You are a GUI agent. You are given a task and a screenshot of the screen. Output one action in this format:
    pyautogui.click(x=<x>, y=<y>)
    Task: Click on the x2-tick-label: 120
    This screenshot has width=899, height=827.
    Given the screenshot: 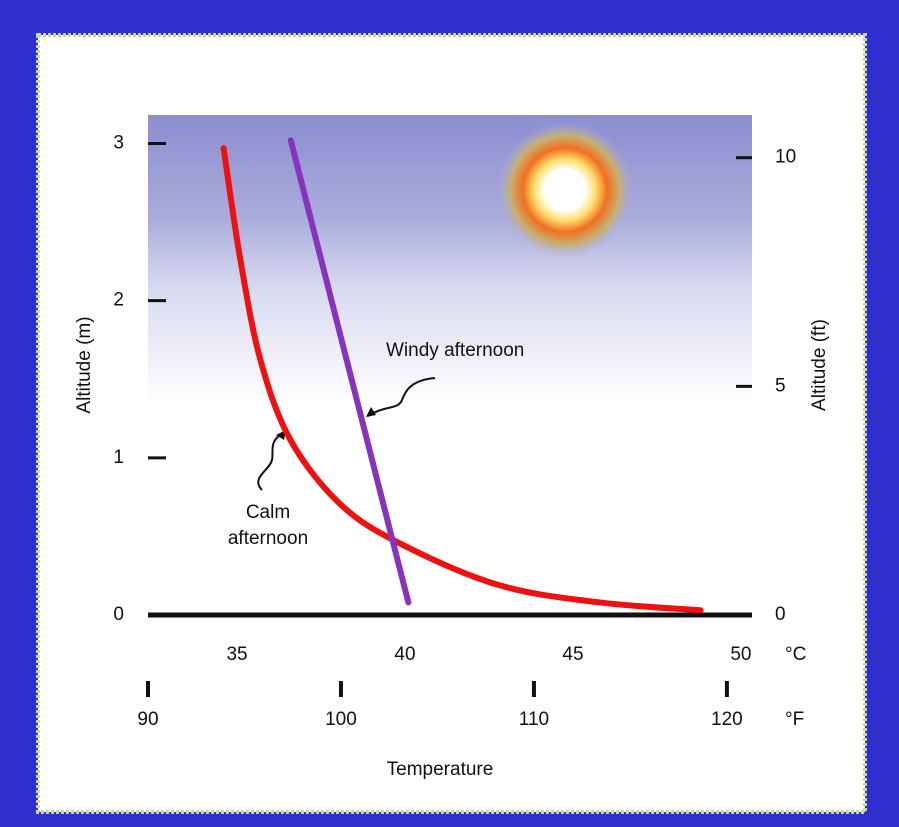 What is the action you would take?
    pyautogui.click(x=727, y=719)
    